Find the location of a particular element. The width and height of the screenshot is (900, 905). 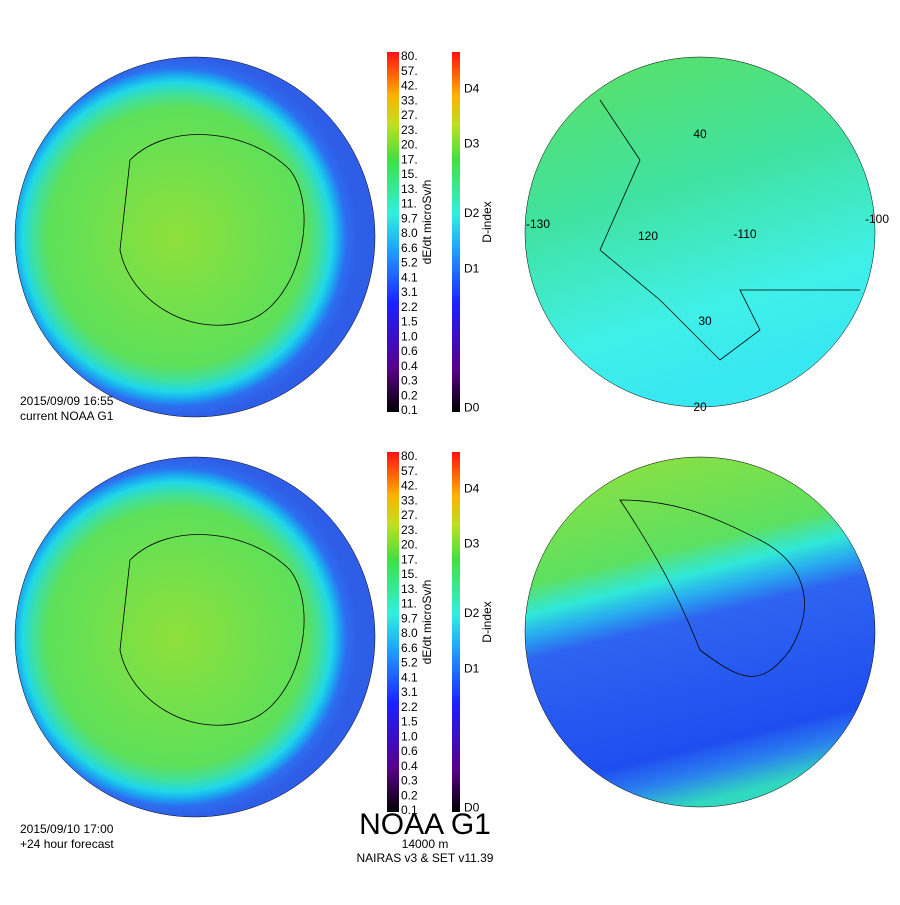

map-label: 40 is located at coordinates (700, 134).